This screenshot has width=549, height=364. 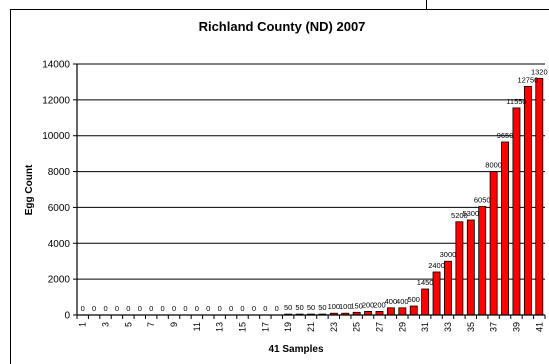 What do you see at coordinates (128, 324) in the screenshot?
I see `x-tick-label: 5` at bounding box center [128, 324].